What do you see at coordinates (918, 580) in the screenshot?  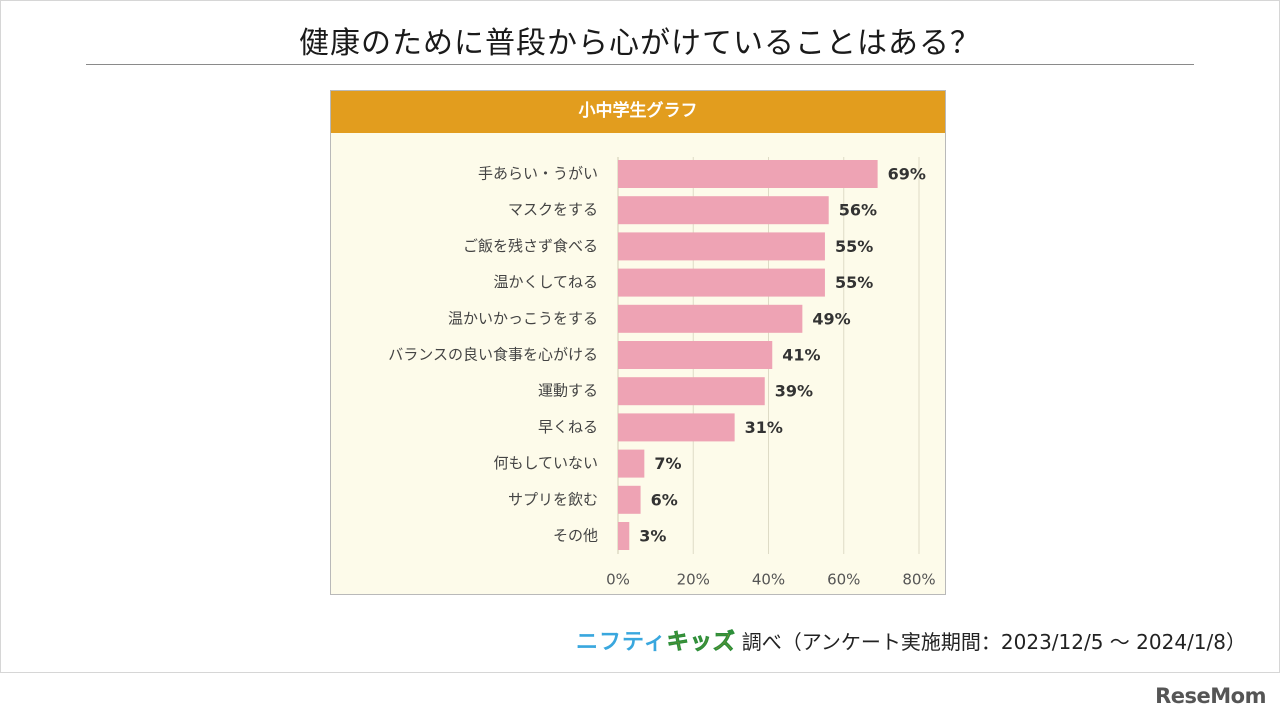 I see `x-tick-label: 80%` at bounding box center [918, 580].